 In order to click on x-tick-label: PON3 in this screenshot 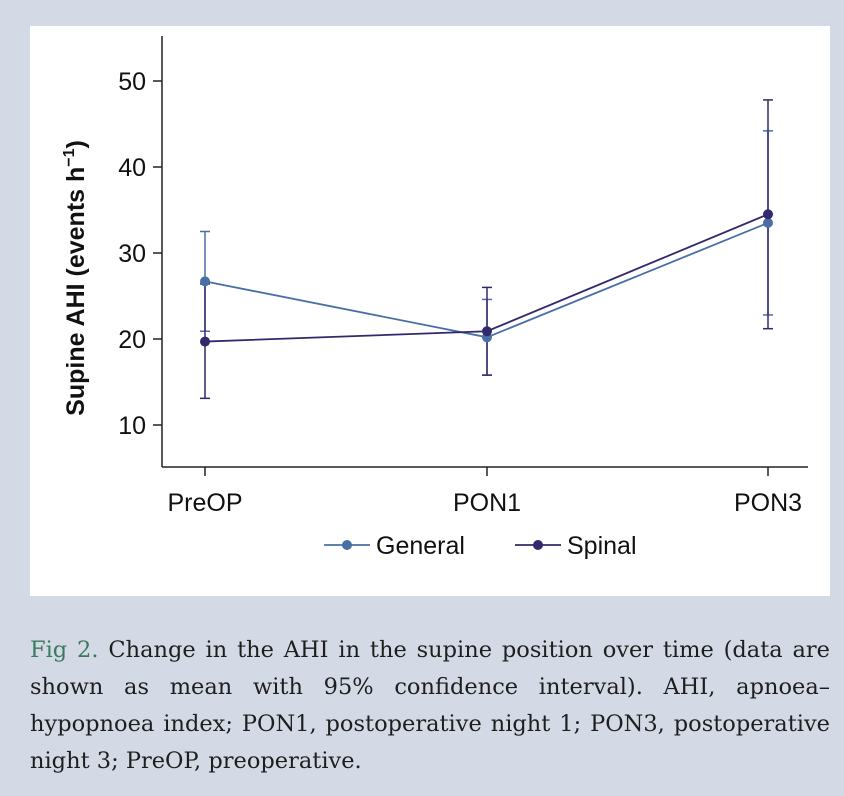, I will do `click(768, 503)`.